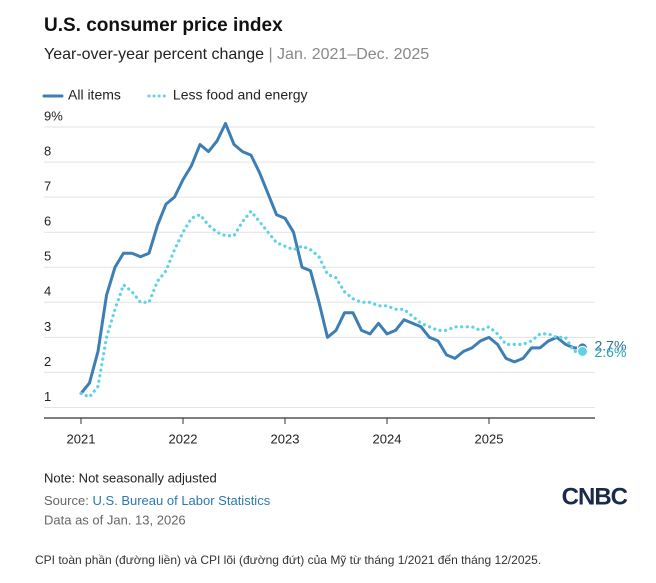  Describe the element at coordinates (66, 500) in the screenshot. I see `source-prefix: Source:` at that location.